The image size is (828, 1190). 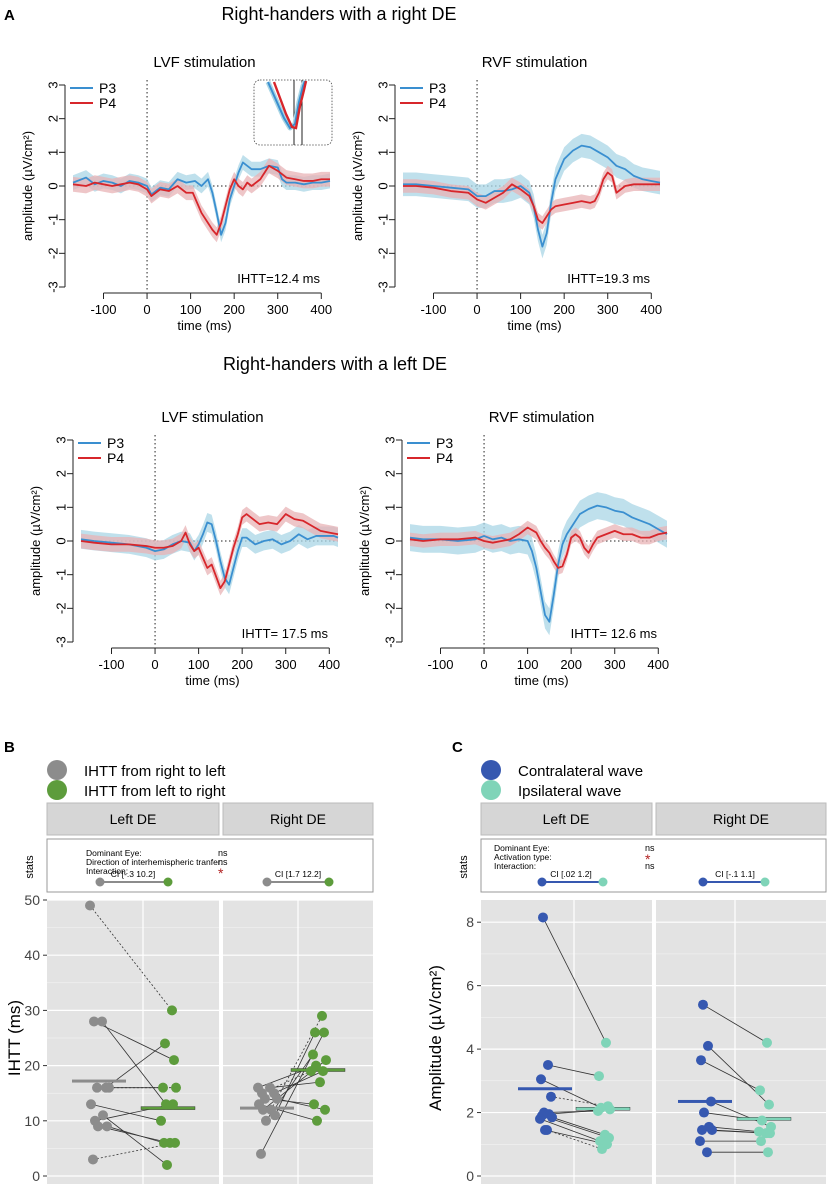 I want to click on mean-bar-contralateral, so click(x=705, y=1101).